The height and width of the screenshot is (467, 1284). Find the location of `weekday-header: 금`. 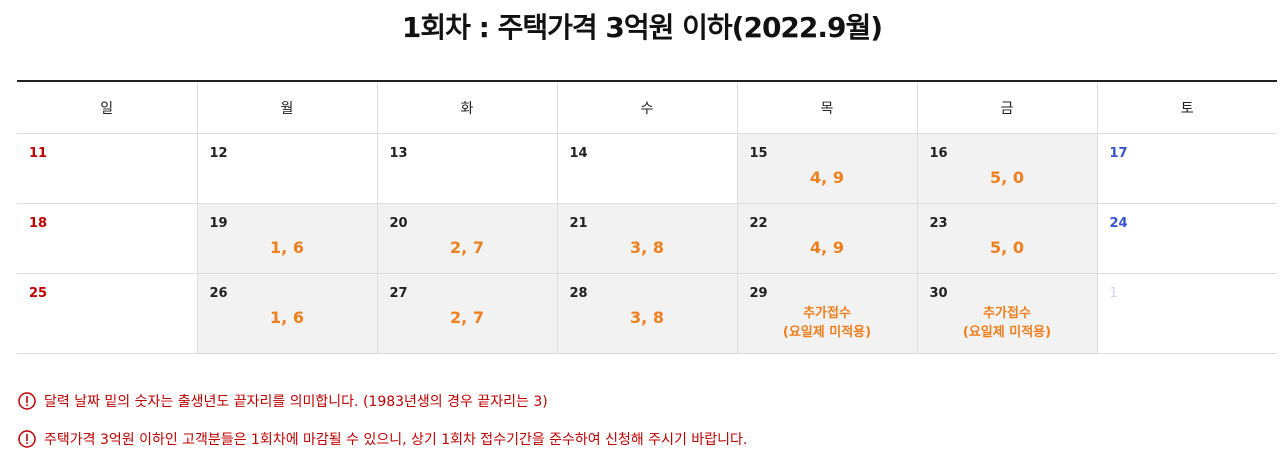

weekday-header: 금 is located at coordinates (1007, 107).